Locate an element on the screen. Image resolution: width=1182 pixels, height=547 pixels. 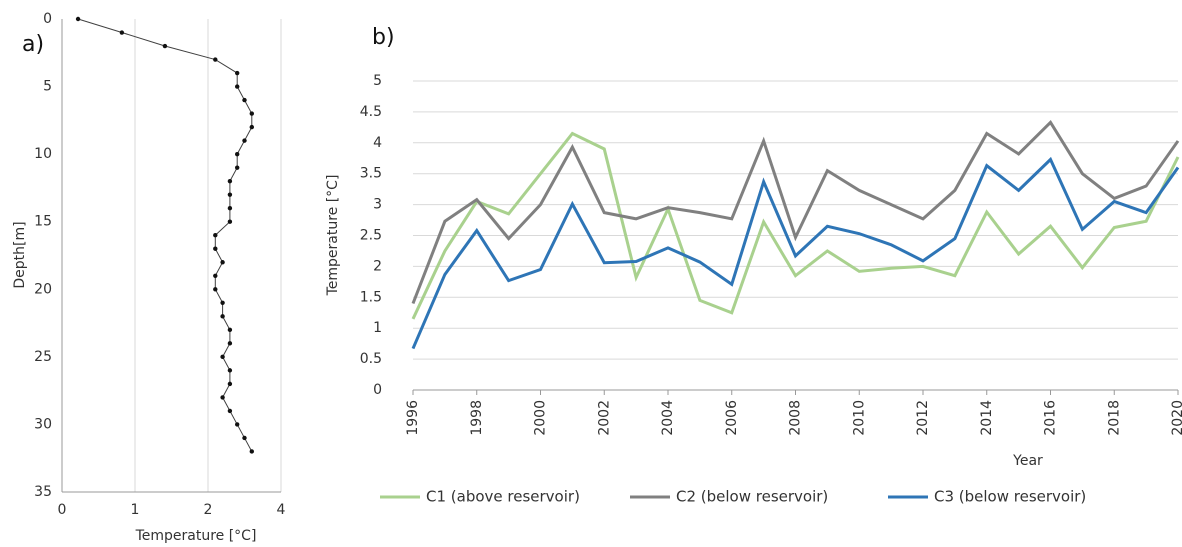
panel-label: b) is located at coordinates (383, 37).